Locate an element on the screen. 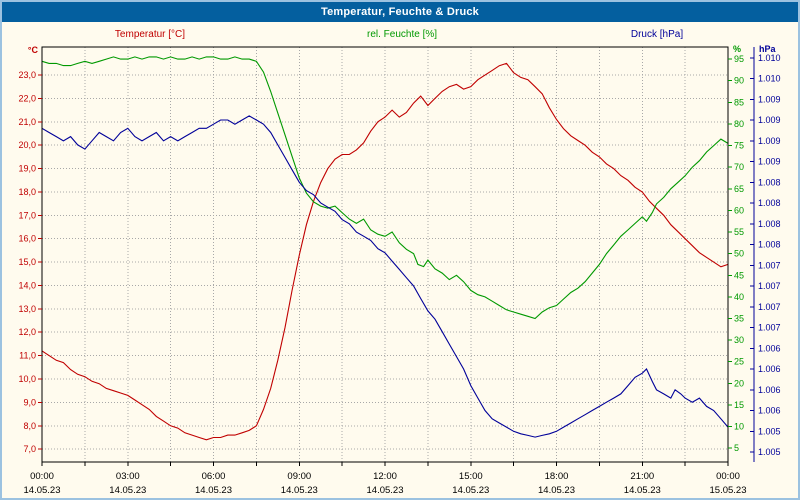 This screenshot has height=500, width=800. humidity-tick-label: 10 is located at coordinates (739, 427).